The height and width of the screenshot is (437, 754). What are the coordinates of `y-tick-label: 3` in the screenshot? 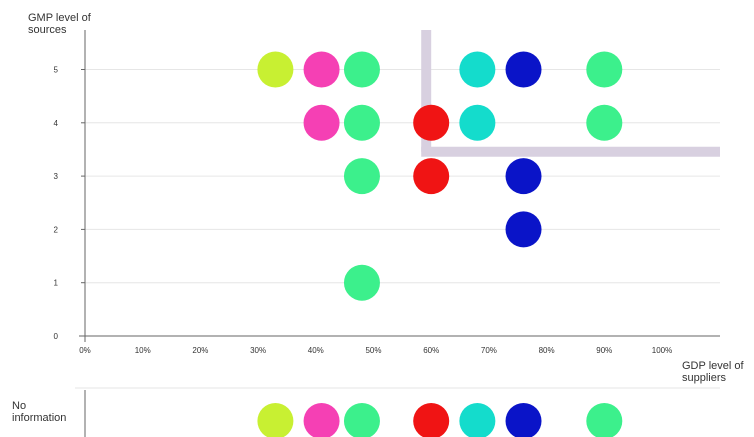 It's located at (56, 176).